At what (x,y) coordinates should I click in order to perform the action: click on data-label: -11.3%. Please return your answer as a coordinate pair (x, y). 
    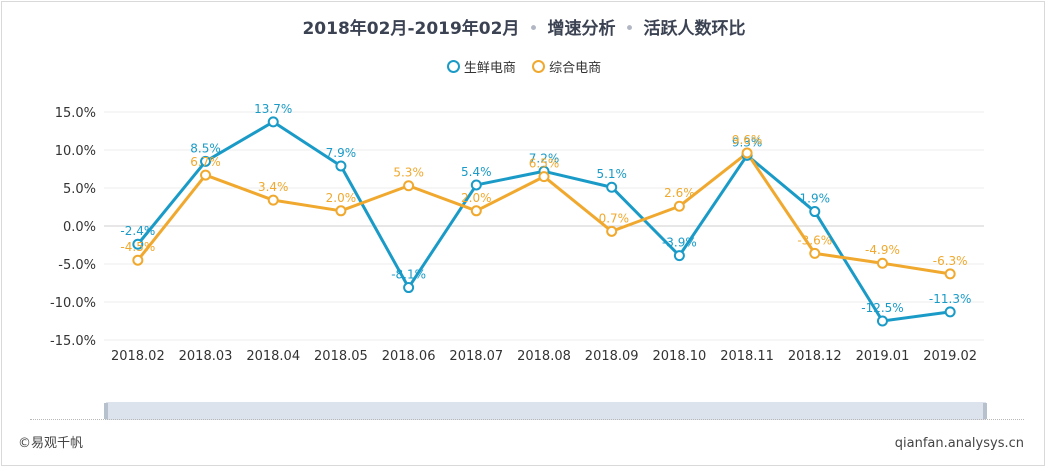
    Looking at the image, I should click on (950, 299).